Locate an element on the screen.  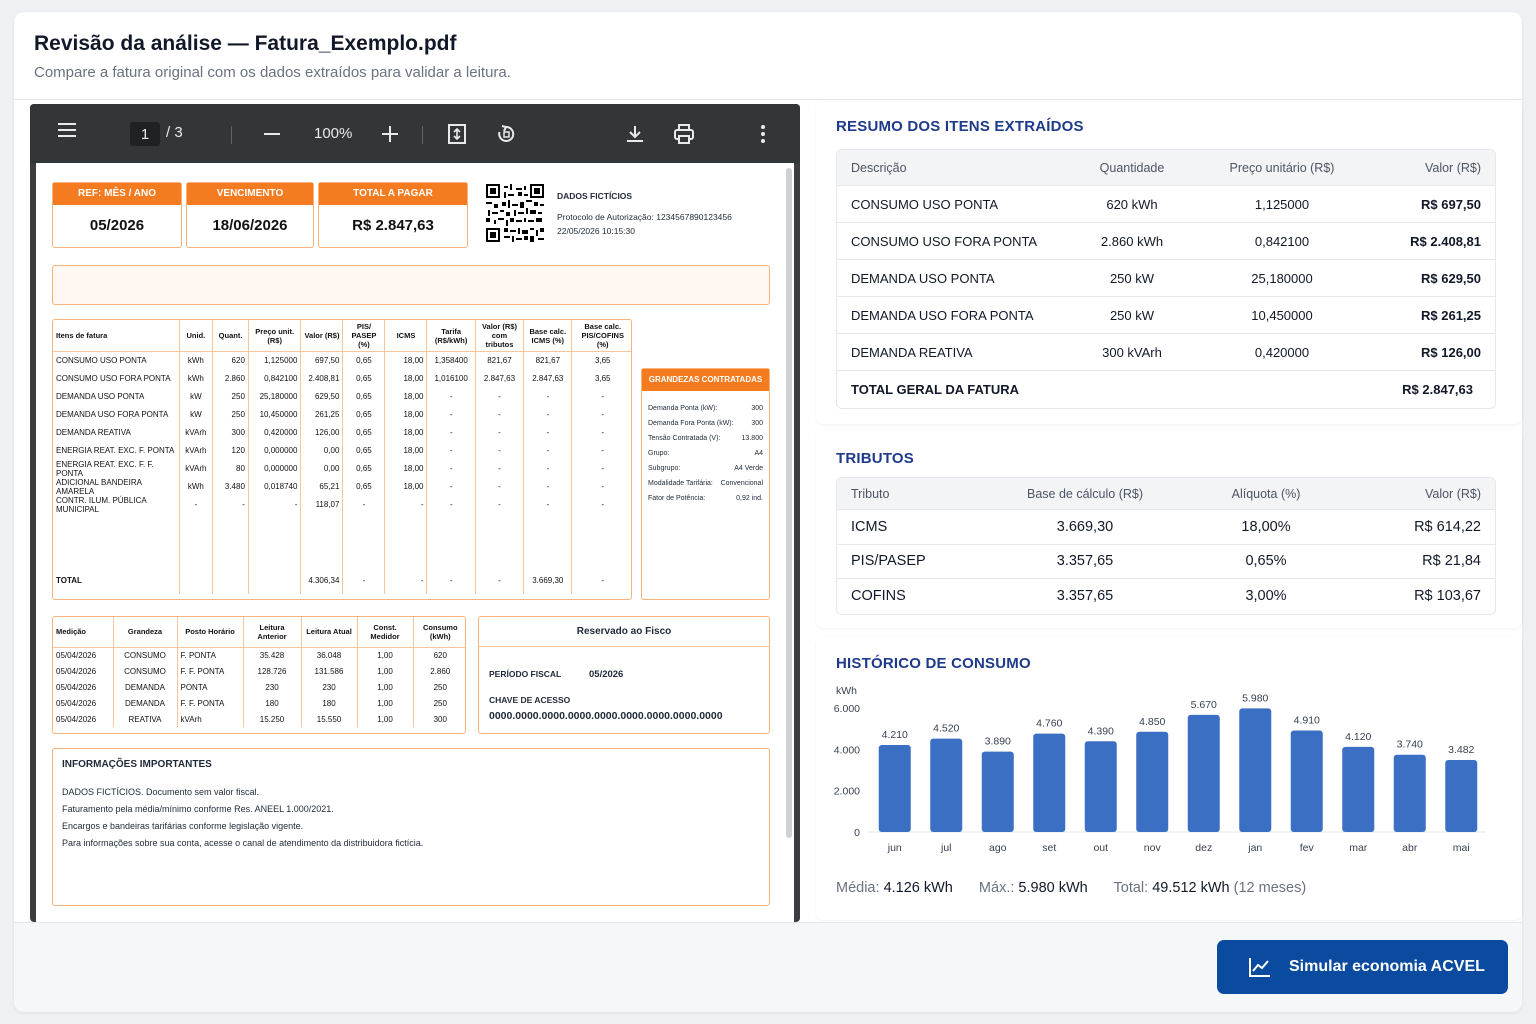
table-header-cell: Base de cálculo (R$) is located at coordinates (1085, 493).